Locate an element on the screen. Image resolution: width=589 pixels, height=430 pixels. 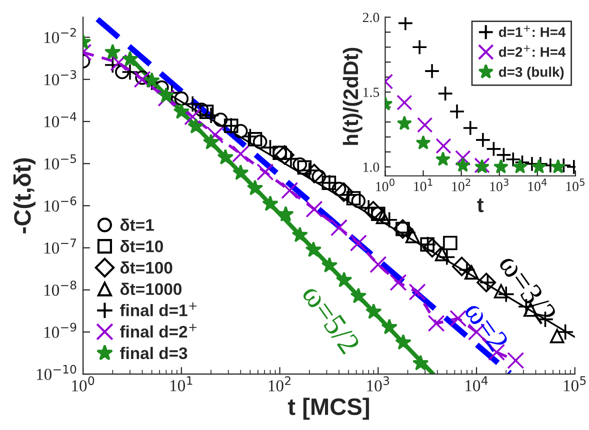
y-tick-label: 1.5 is located at coordinates (372, 93).